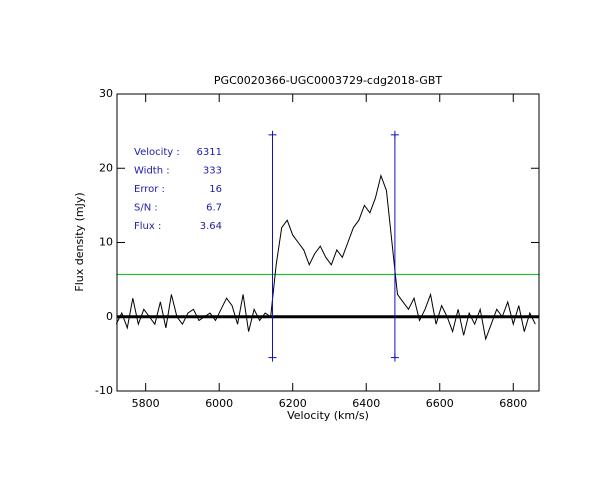  I want to click on y-axis-label: Flux density (mJy), so click(79, 241).